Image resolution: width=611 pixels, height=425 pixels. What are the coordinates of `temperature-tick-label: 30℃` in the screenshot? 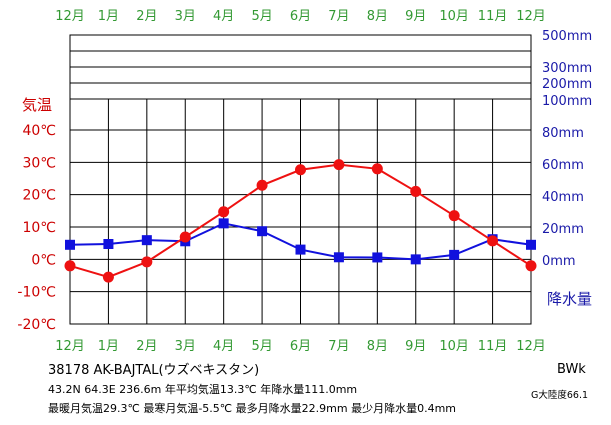 It's located at (39, 163).